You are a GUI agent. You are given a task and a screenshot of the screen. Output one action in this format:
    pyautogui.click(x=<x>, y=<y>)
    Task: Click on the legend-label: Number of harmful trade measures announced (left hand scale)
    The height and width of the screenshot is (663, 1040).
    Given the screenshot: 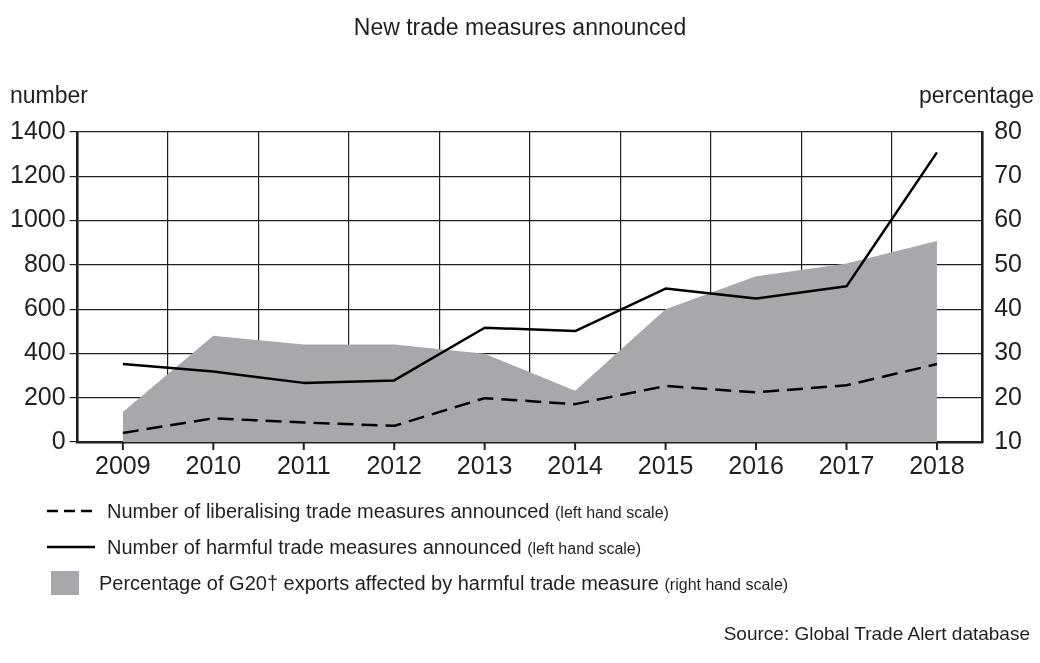 What is the action you would take?
    pyautogui.click(x=374, y=547)
    